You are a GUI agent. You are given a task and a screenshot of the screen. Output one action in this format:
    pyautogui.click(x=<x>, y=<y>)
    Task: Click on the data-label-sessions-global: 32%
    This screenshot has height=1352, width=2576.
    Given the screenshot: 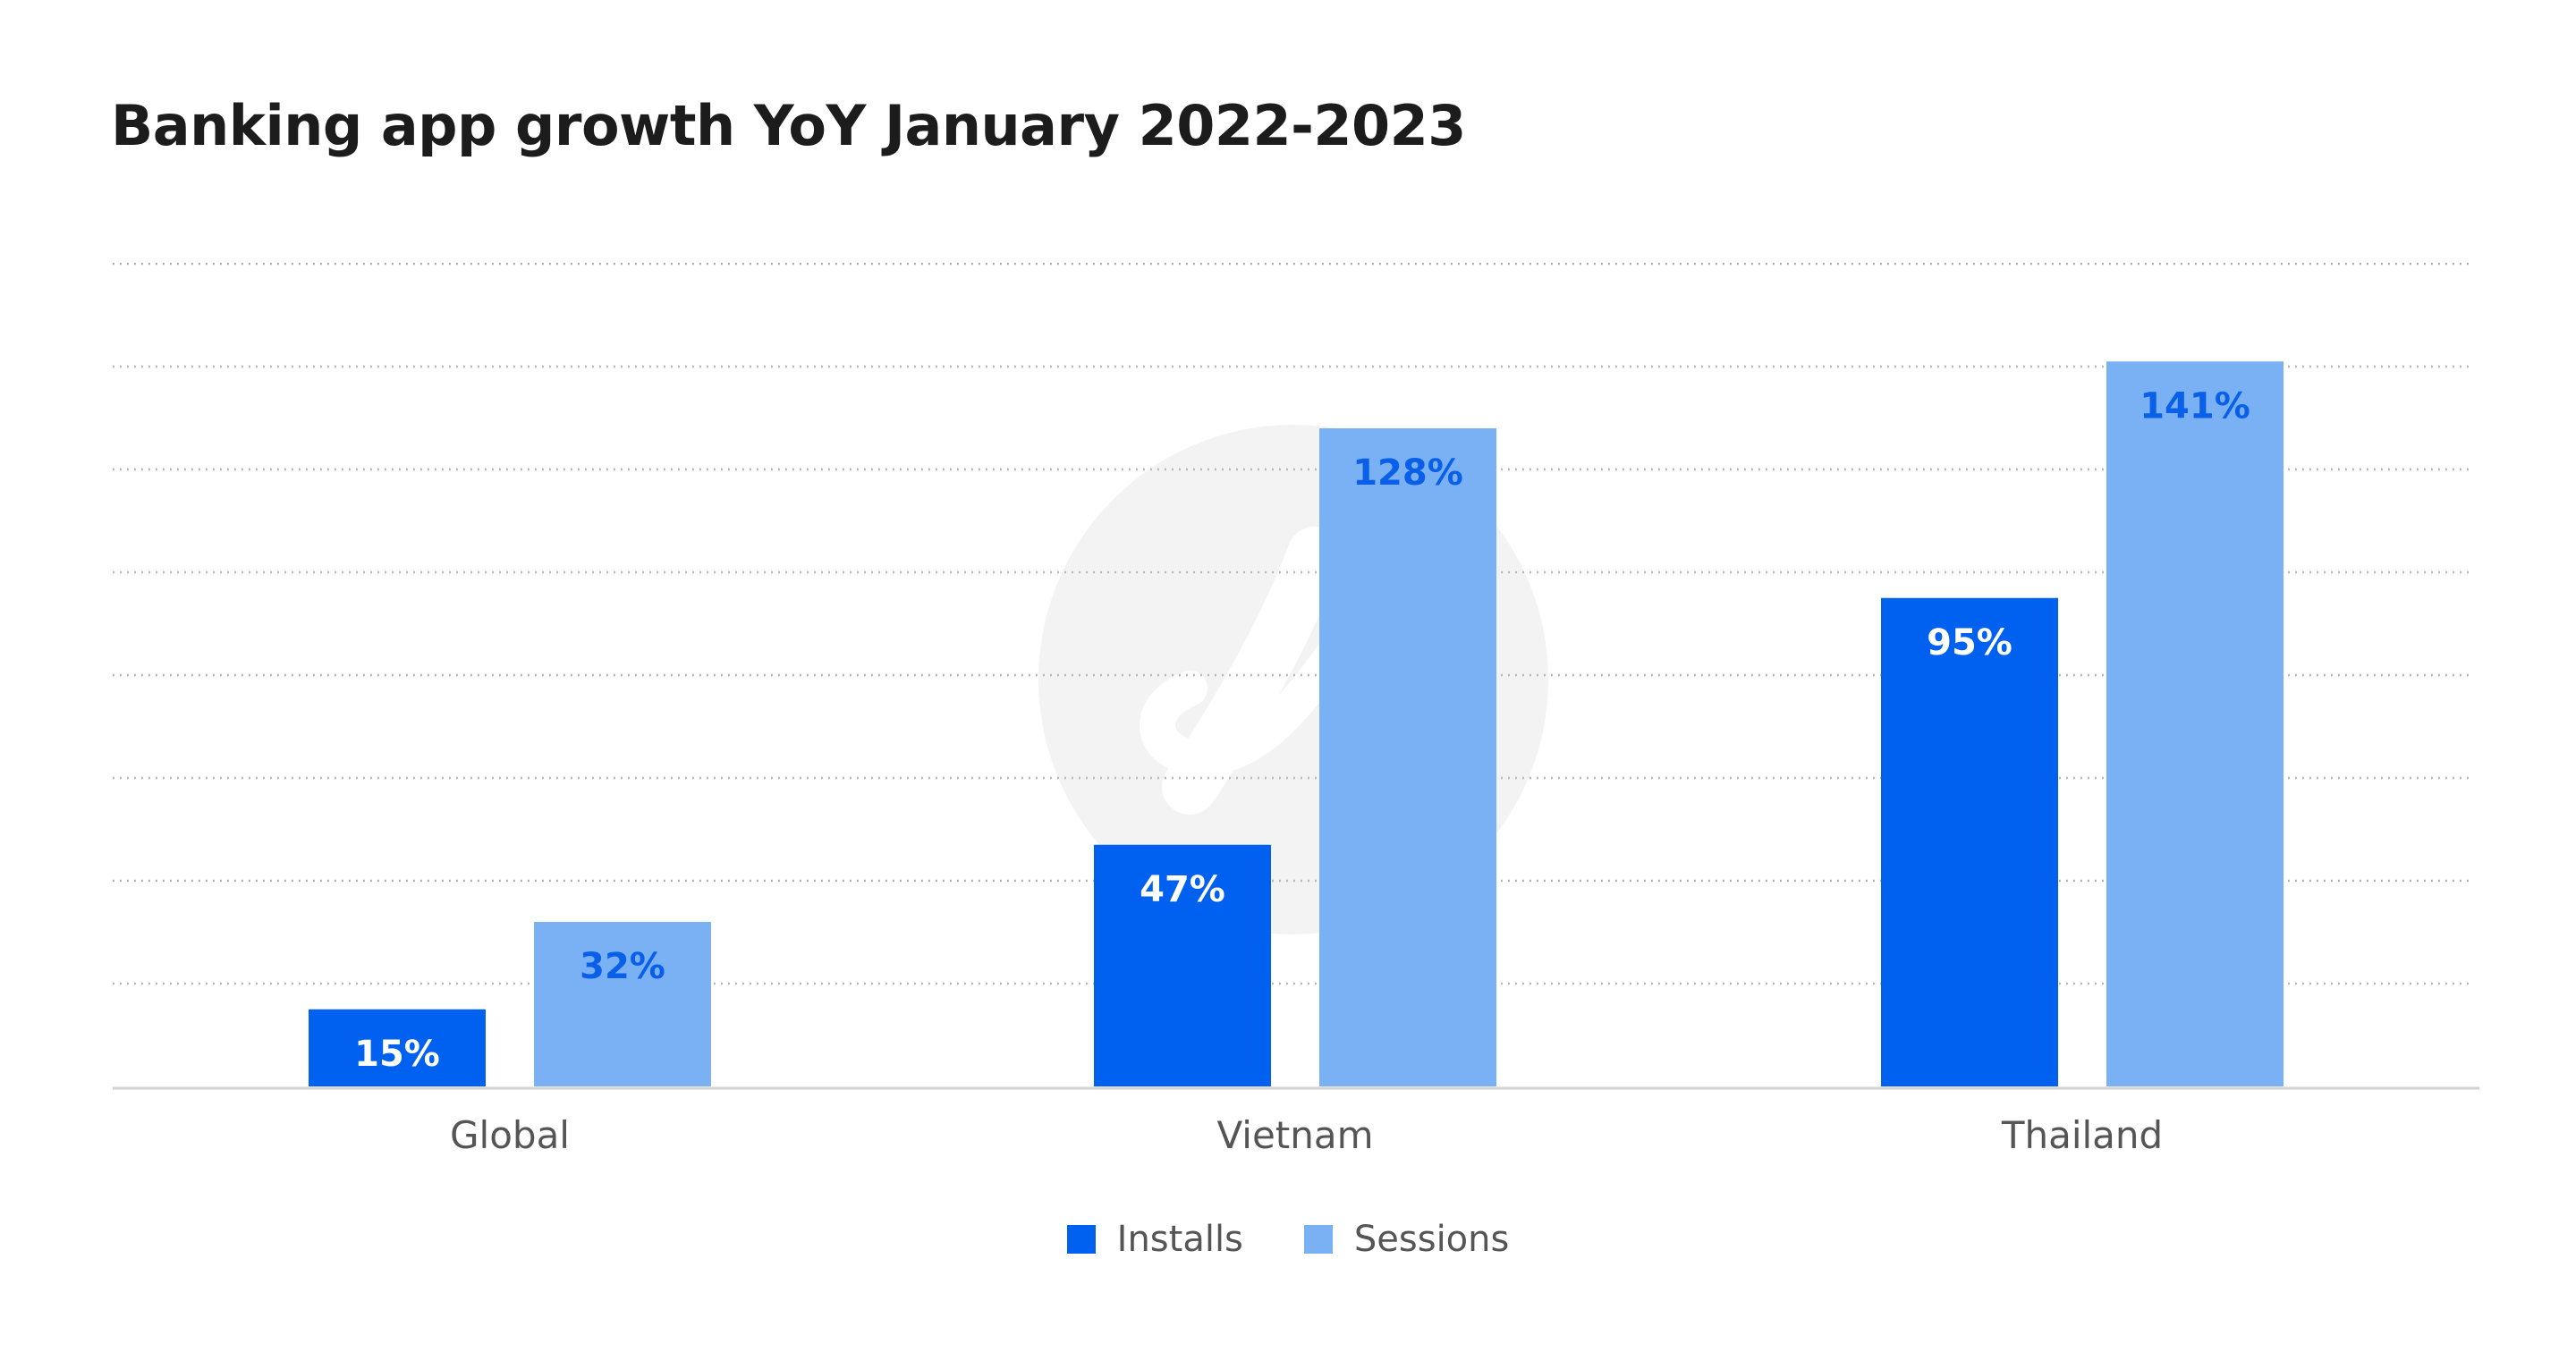 What is the action you would take?
    pyautogui.click(x=622, y=966)
    